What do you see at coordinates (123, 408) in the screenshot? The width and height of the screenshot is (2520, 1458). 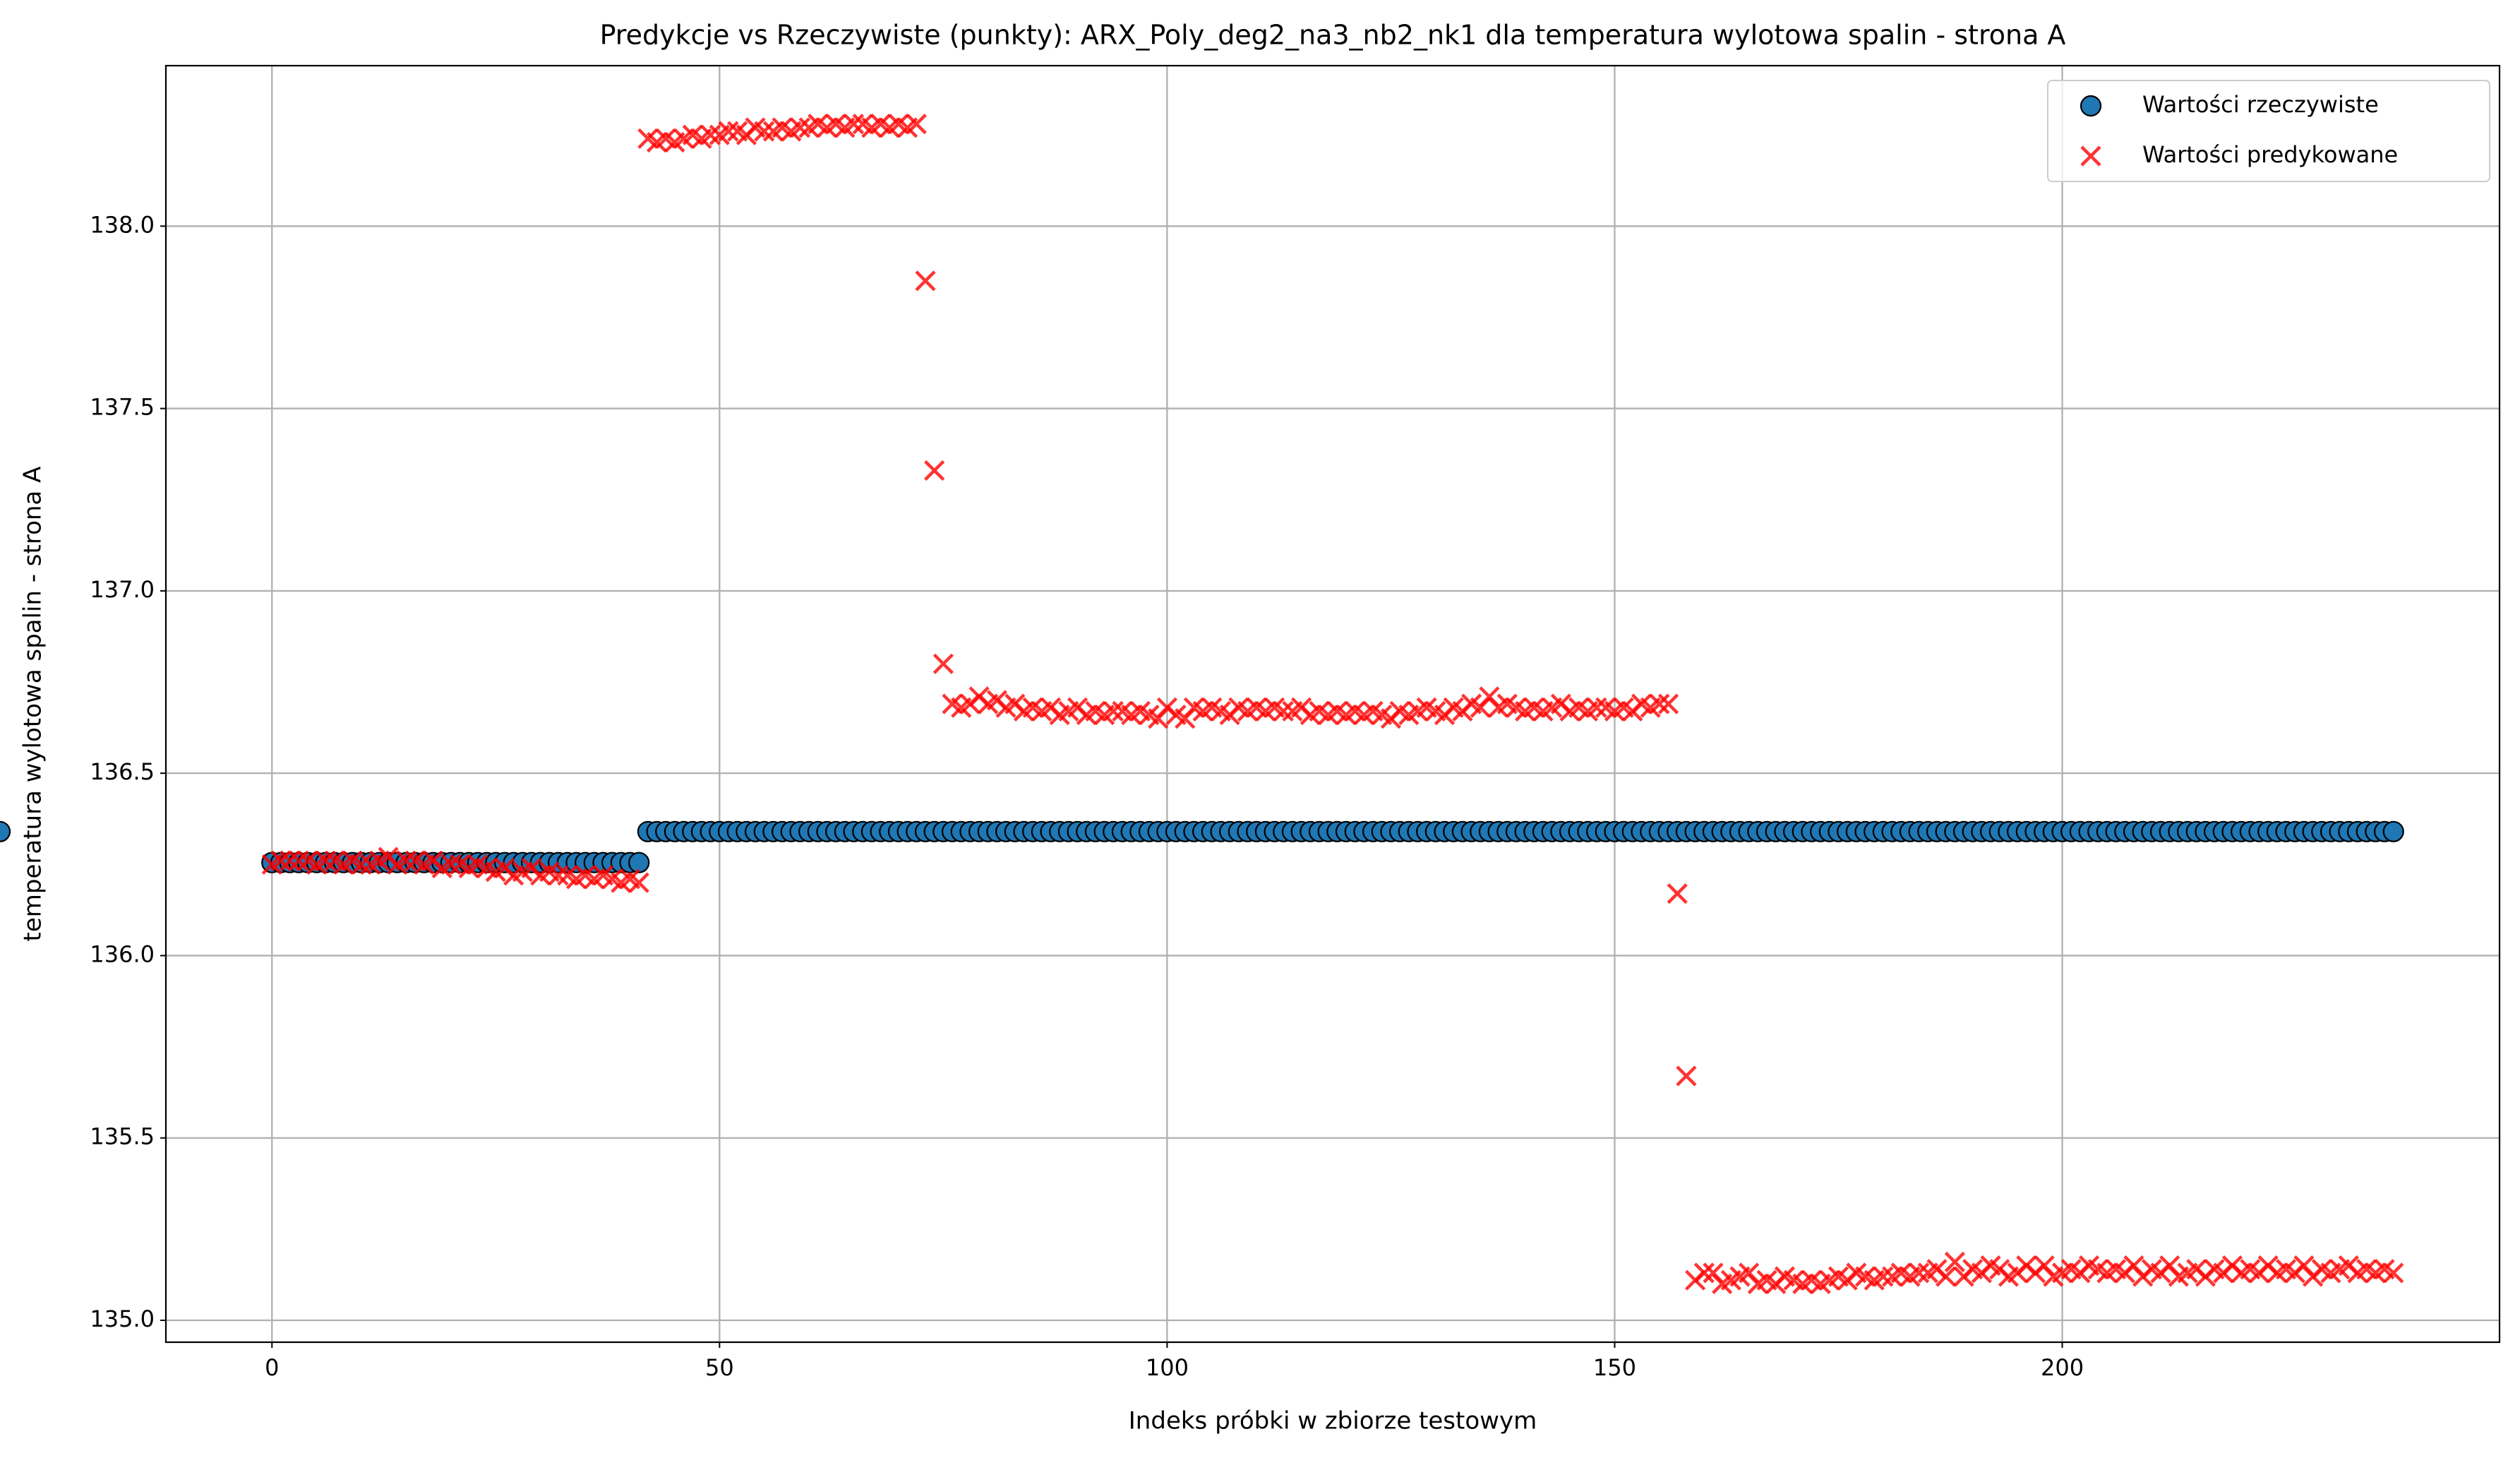 I see `y-tick-label: 137.5` at bounding box center [123, 408].